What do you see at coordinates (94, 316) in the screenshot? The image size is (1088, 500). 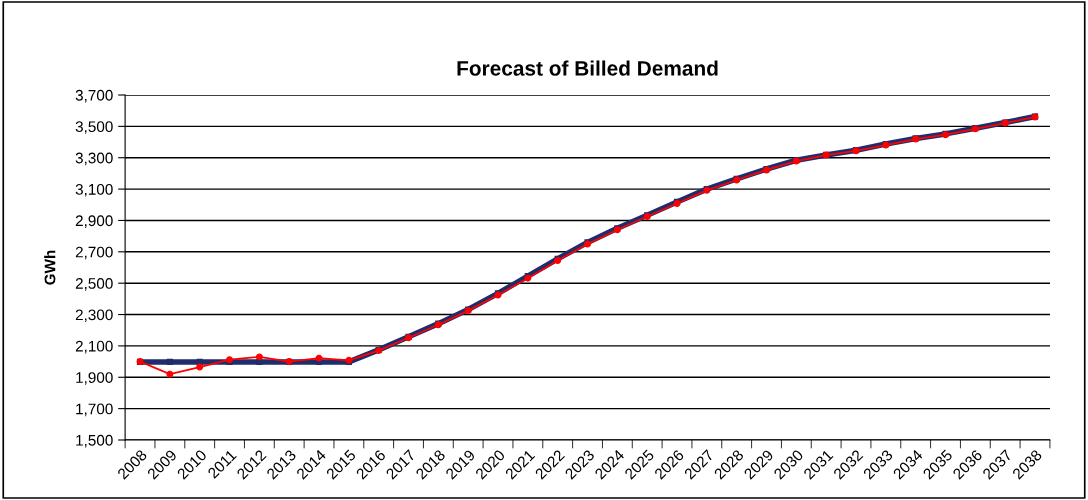 I see `y-tick-label: 2,300` at bounding box center [94, 316].